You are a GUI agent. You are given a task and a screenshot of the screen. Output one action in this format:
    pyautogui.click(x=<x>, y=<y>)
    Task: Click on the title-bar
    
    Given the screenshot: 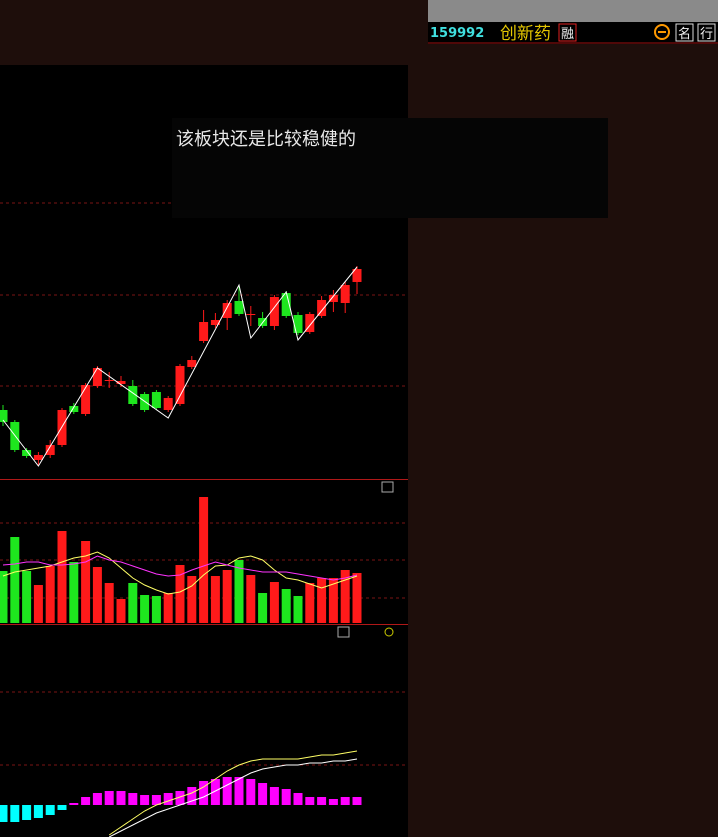 What is the action you would take?
    pyautogui.click(x=573, y=11)
    